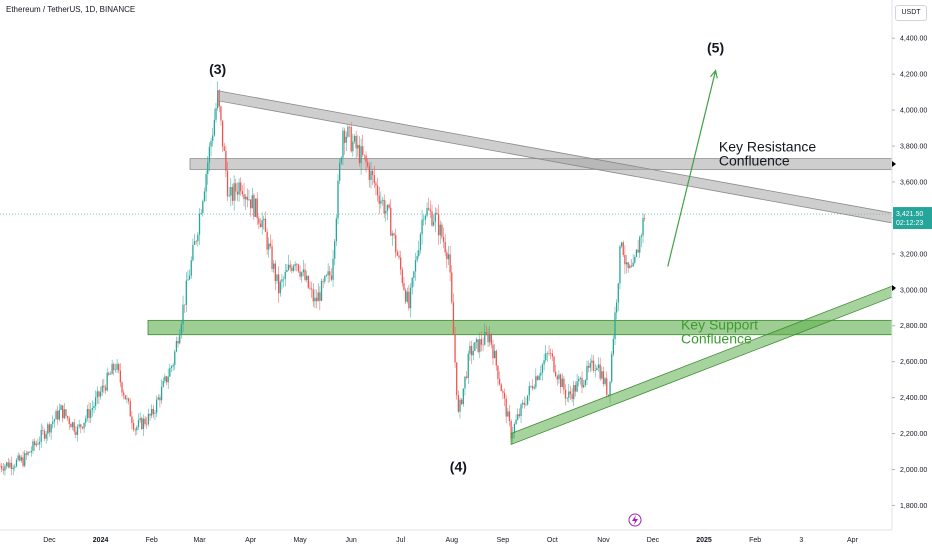  Describe the element at coordinates (755, 540) in the screenshot. I see `x-tick-label: Feb` at that location.